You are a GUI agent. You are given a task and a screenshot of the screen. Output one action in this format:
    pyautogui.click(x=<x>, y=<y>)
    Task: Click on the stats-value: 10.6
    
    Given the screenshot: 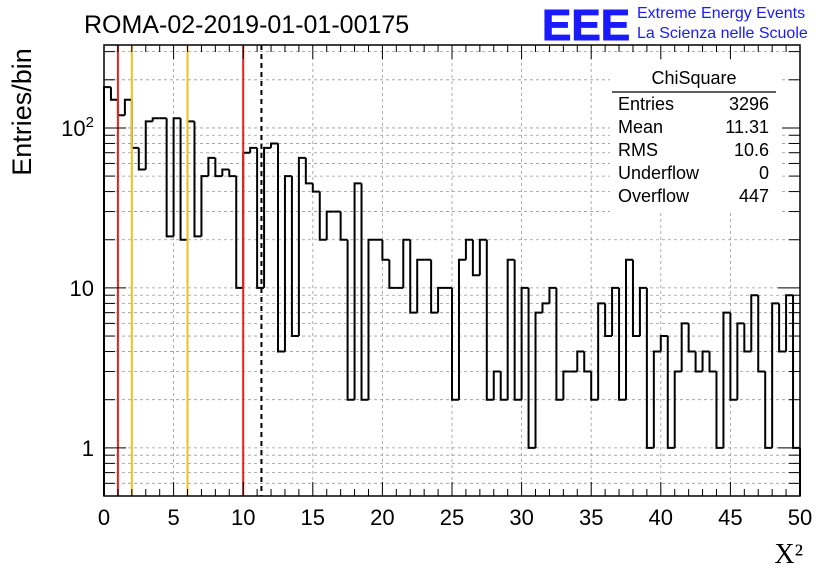 What is the action you would take?
    pyautogui.click(x=751, y=150)
    